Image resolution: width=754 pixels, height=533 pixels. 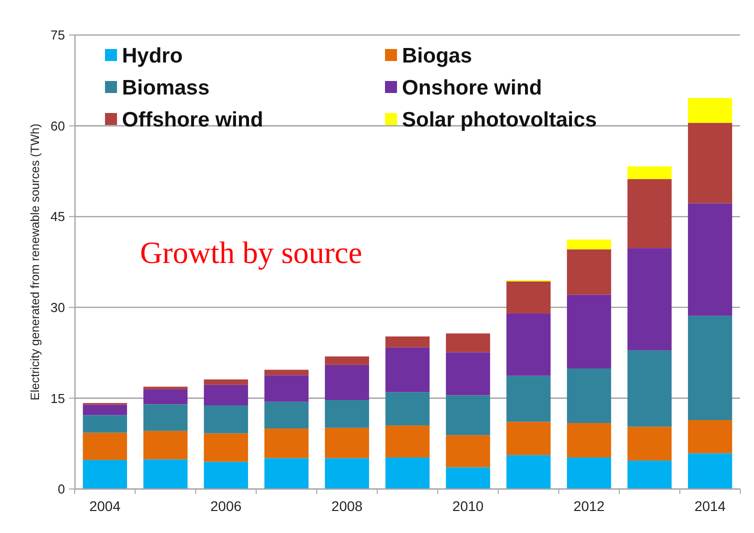 What do you see at coordinates (347, 506) in the screenshot?
I see `x-tick-label: 2008` at bounding box center [347, 506].